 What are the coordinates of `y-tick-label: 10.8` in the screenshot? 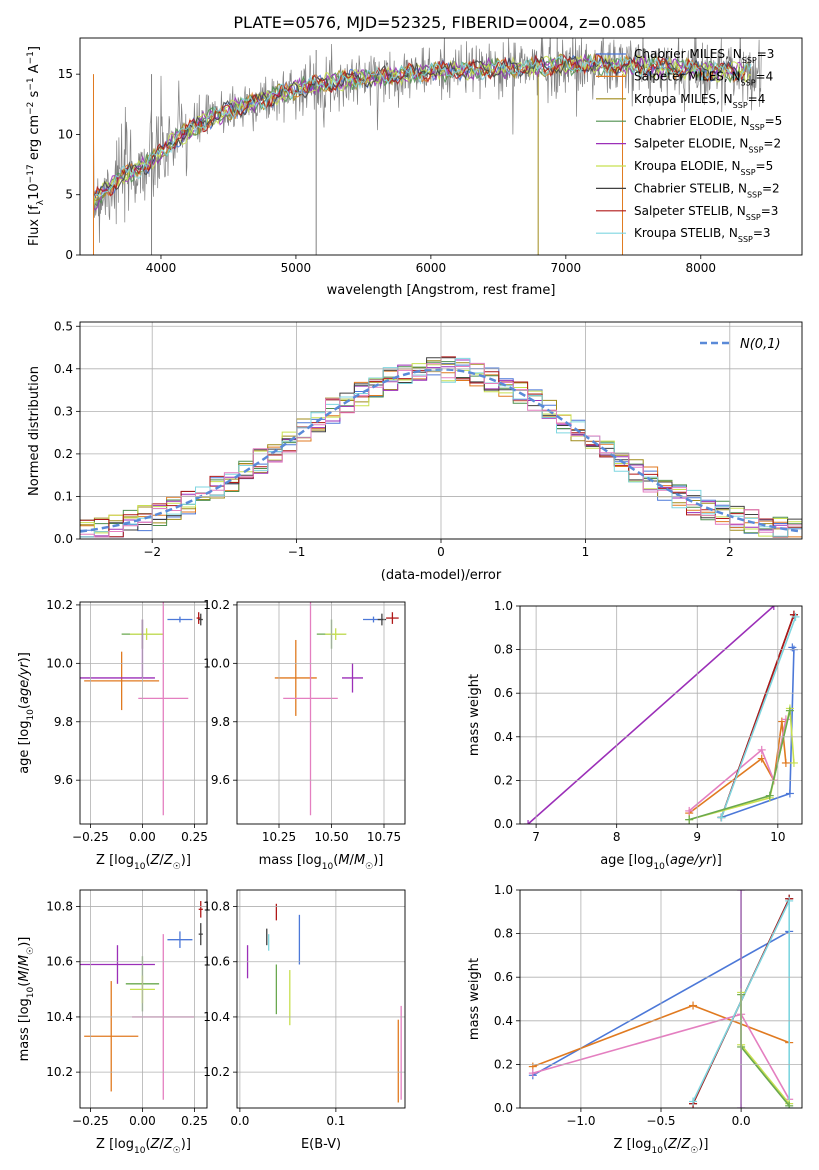 It's located at (216, 907).